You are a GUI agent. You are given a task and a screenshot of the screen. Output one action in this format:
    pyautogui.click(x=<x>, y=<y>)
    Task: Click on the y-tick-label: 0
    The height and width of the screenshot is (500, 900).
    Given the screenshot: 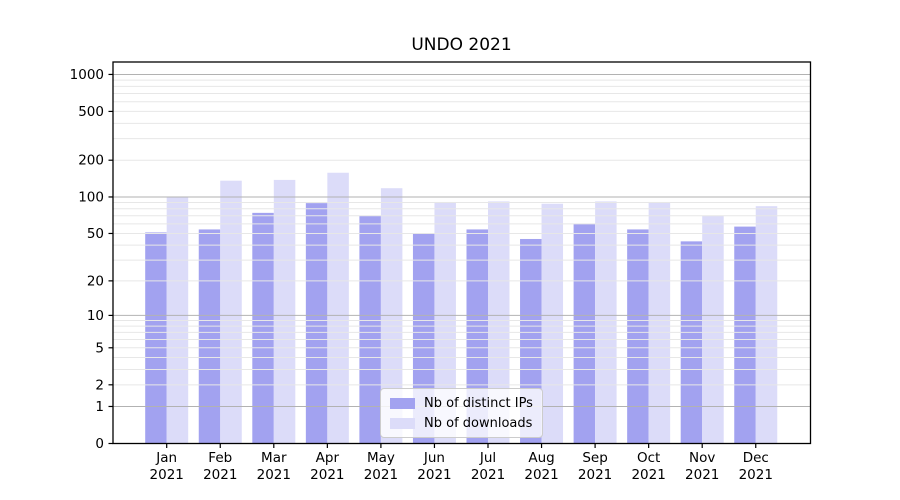 What is the action you would take?
    pyautogui.click(x=99, y=444)
    